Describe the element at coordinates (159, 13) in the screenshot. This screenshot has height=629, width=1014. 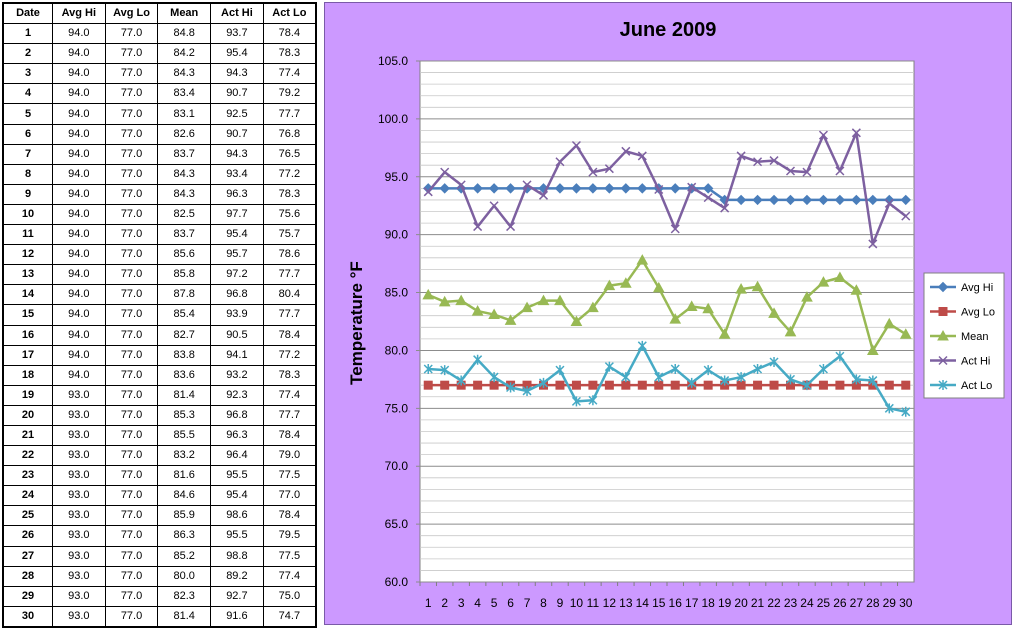
I see `table-header-row: Date Avg Hi Avg Lo Mean Act Hi Act Lo` at that location.